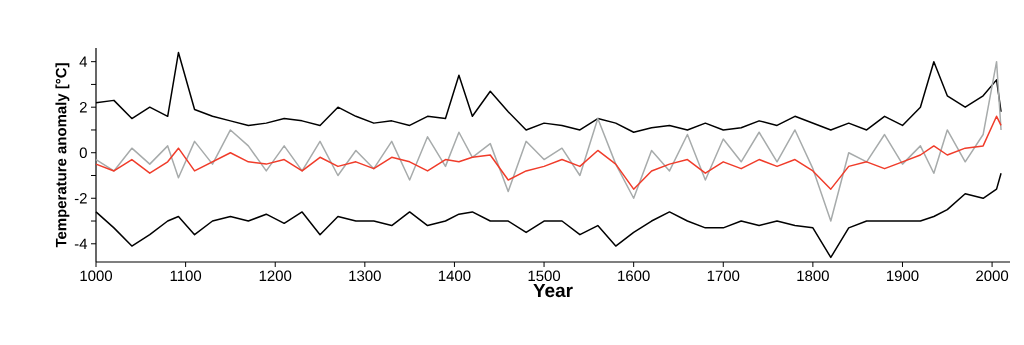 The height and width of the screenshot is (345, 1024). I want to click on y-axis-title: Temperature anomaly [°C], so click(62, 155).